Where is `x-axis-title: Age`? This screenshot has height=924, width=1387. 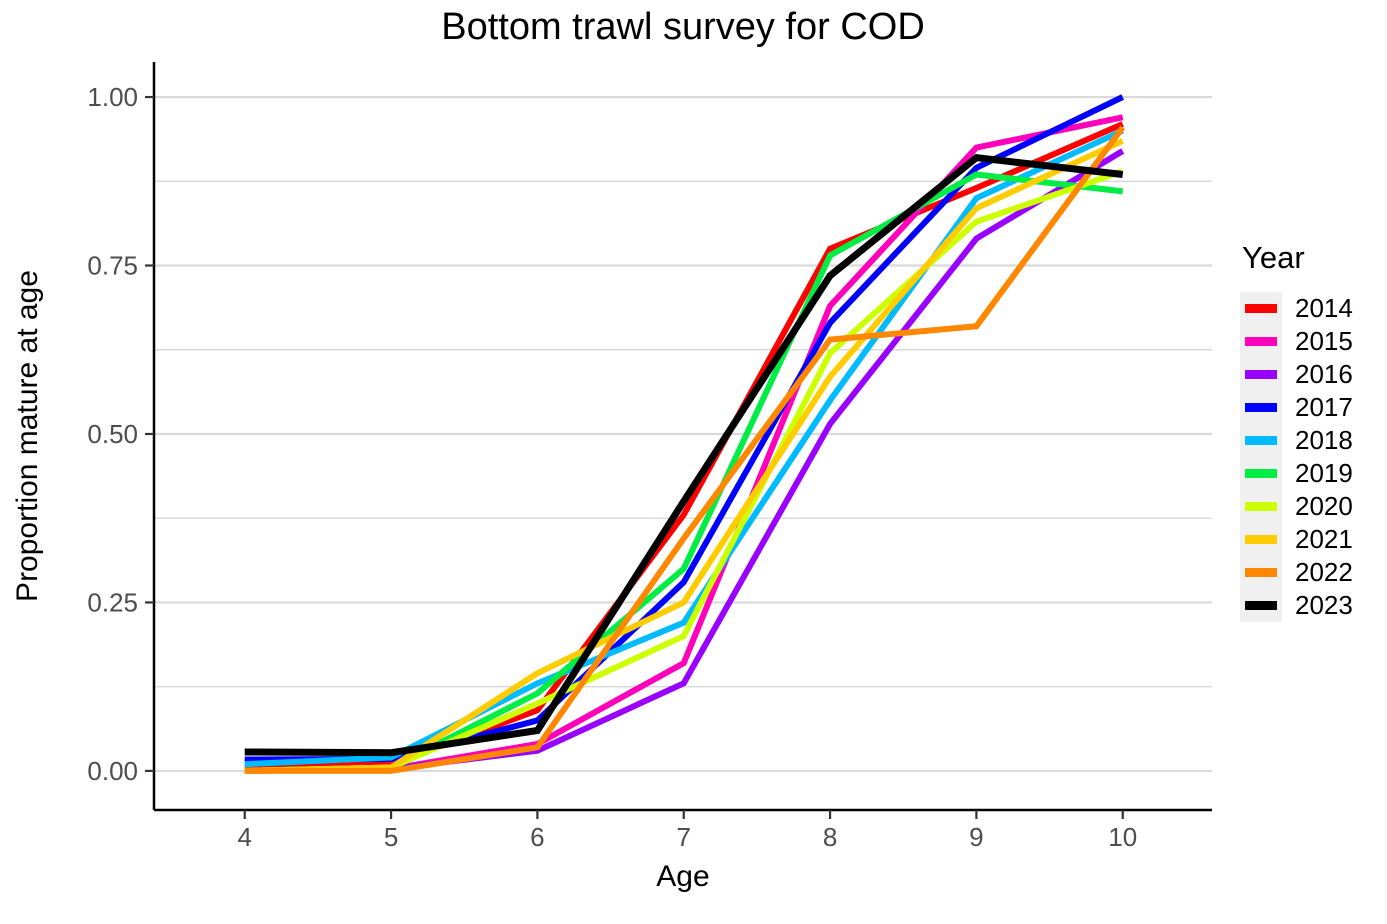 x-axis-title: Age is located at coordinates (683, 876).